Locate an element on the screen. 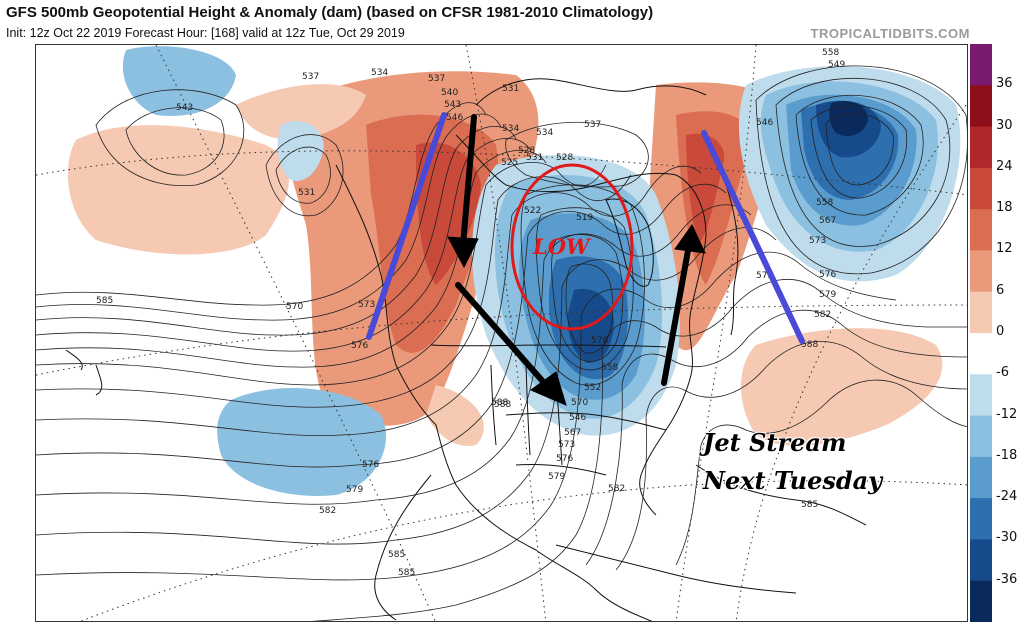 The image size is (1024, 638). low-ellipse is located at coordinates (572, 247).